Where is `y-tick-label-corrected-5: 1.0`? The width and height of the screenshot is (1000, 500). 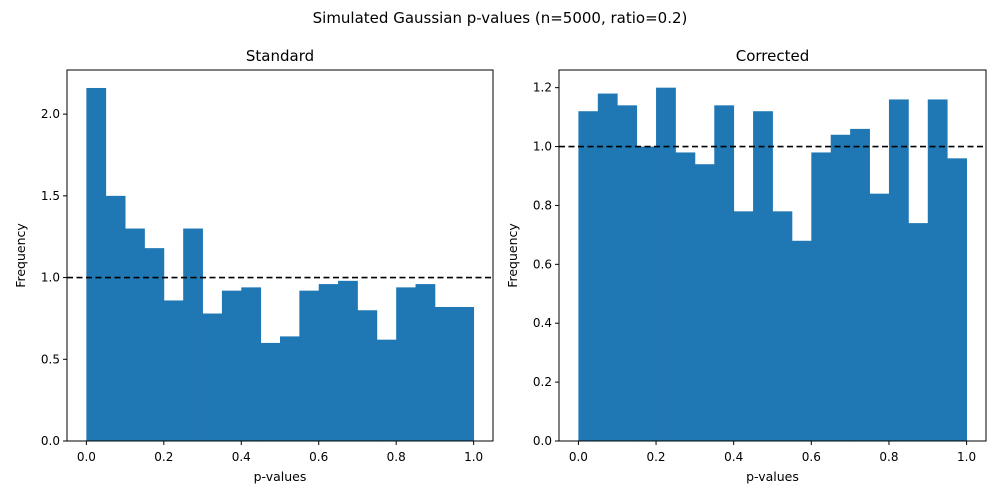
y-tick-label-corrected-5: 1.0 is located at coordinates (542, 147).